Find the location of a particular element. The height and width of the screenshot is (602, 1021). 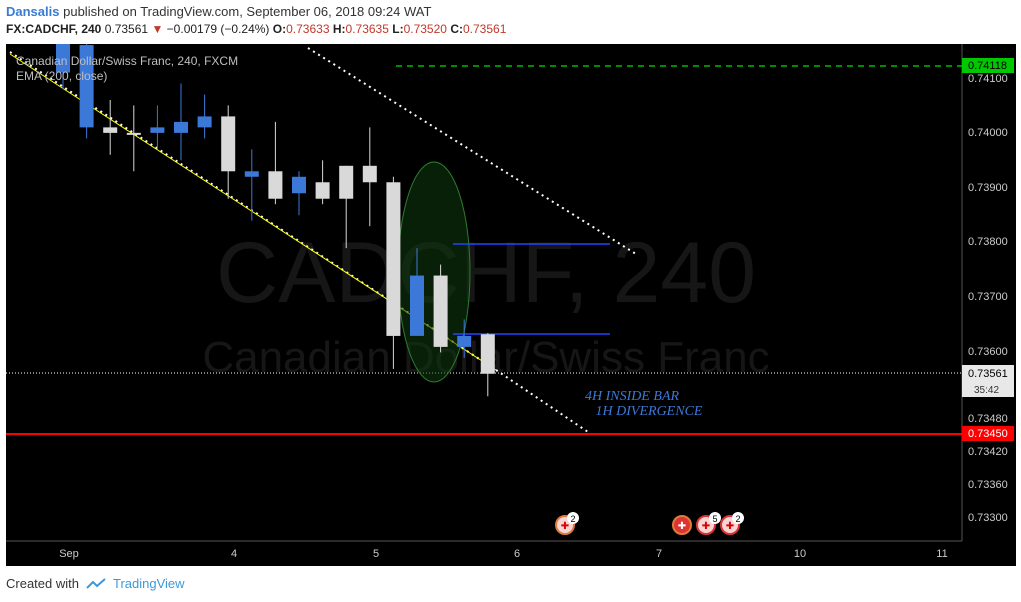

event-badge: ✚ 5 is located at coordinates (708, 523).